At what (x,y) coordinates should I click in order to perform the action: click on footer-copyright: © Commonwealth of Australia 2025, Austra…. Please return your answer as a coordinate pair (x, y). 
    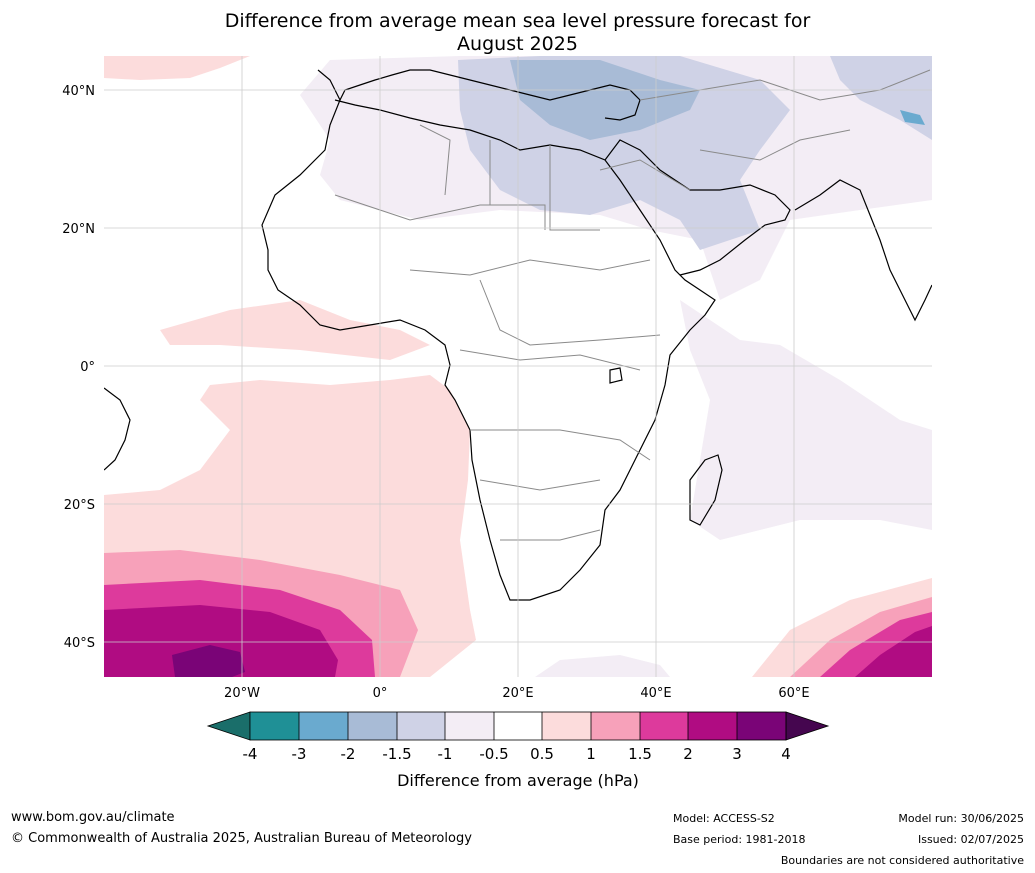
    Looking at the image, I should click on (241, 838).